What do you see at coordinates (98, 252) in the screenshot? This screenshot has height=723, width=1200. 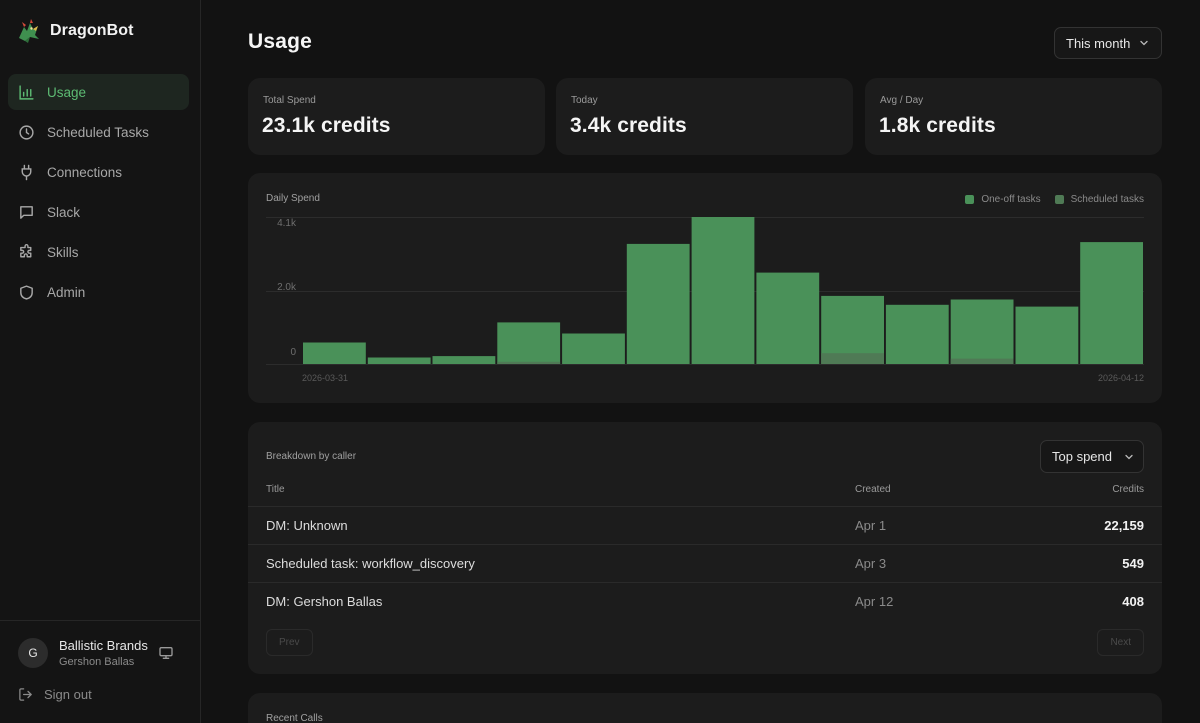 I see `sidebar-item-skills: Skills` at bounding box center [98, 252].